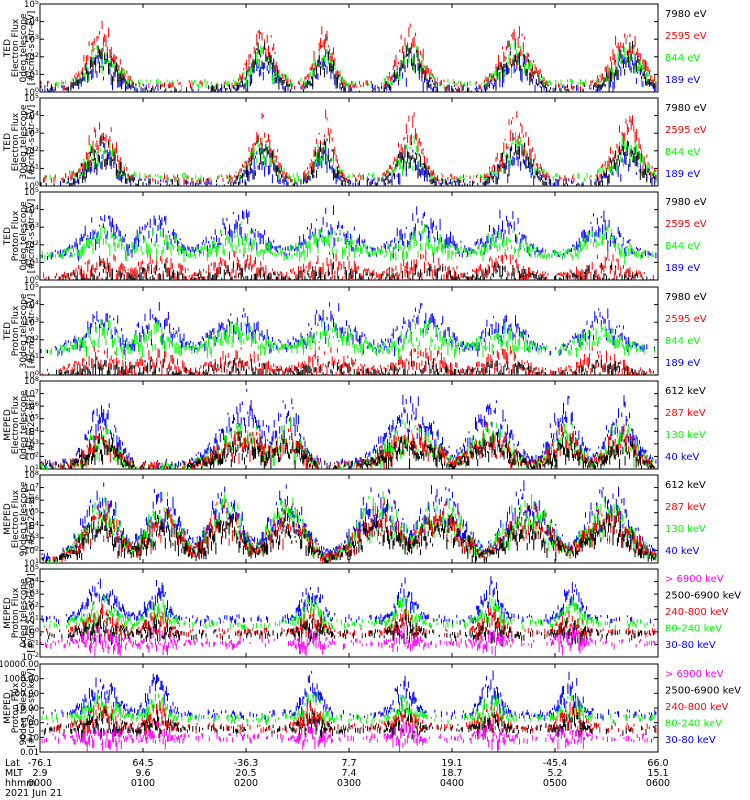 The height and width of the screenshot is (800, 750). I want to click on x-tick-hhmm: 0400, so click(452, 783).